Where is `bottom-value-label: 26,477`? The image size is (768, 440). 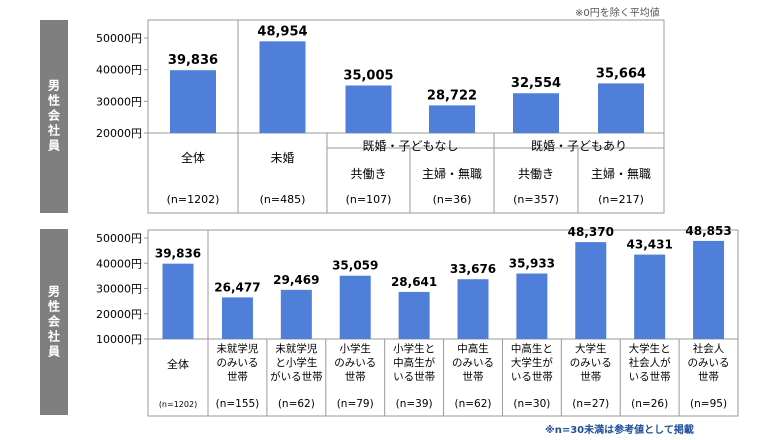 bottom-value-label: 26,477 is located at coordinates (237, 287).